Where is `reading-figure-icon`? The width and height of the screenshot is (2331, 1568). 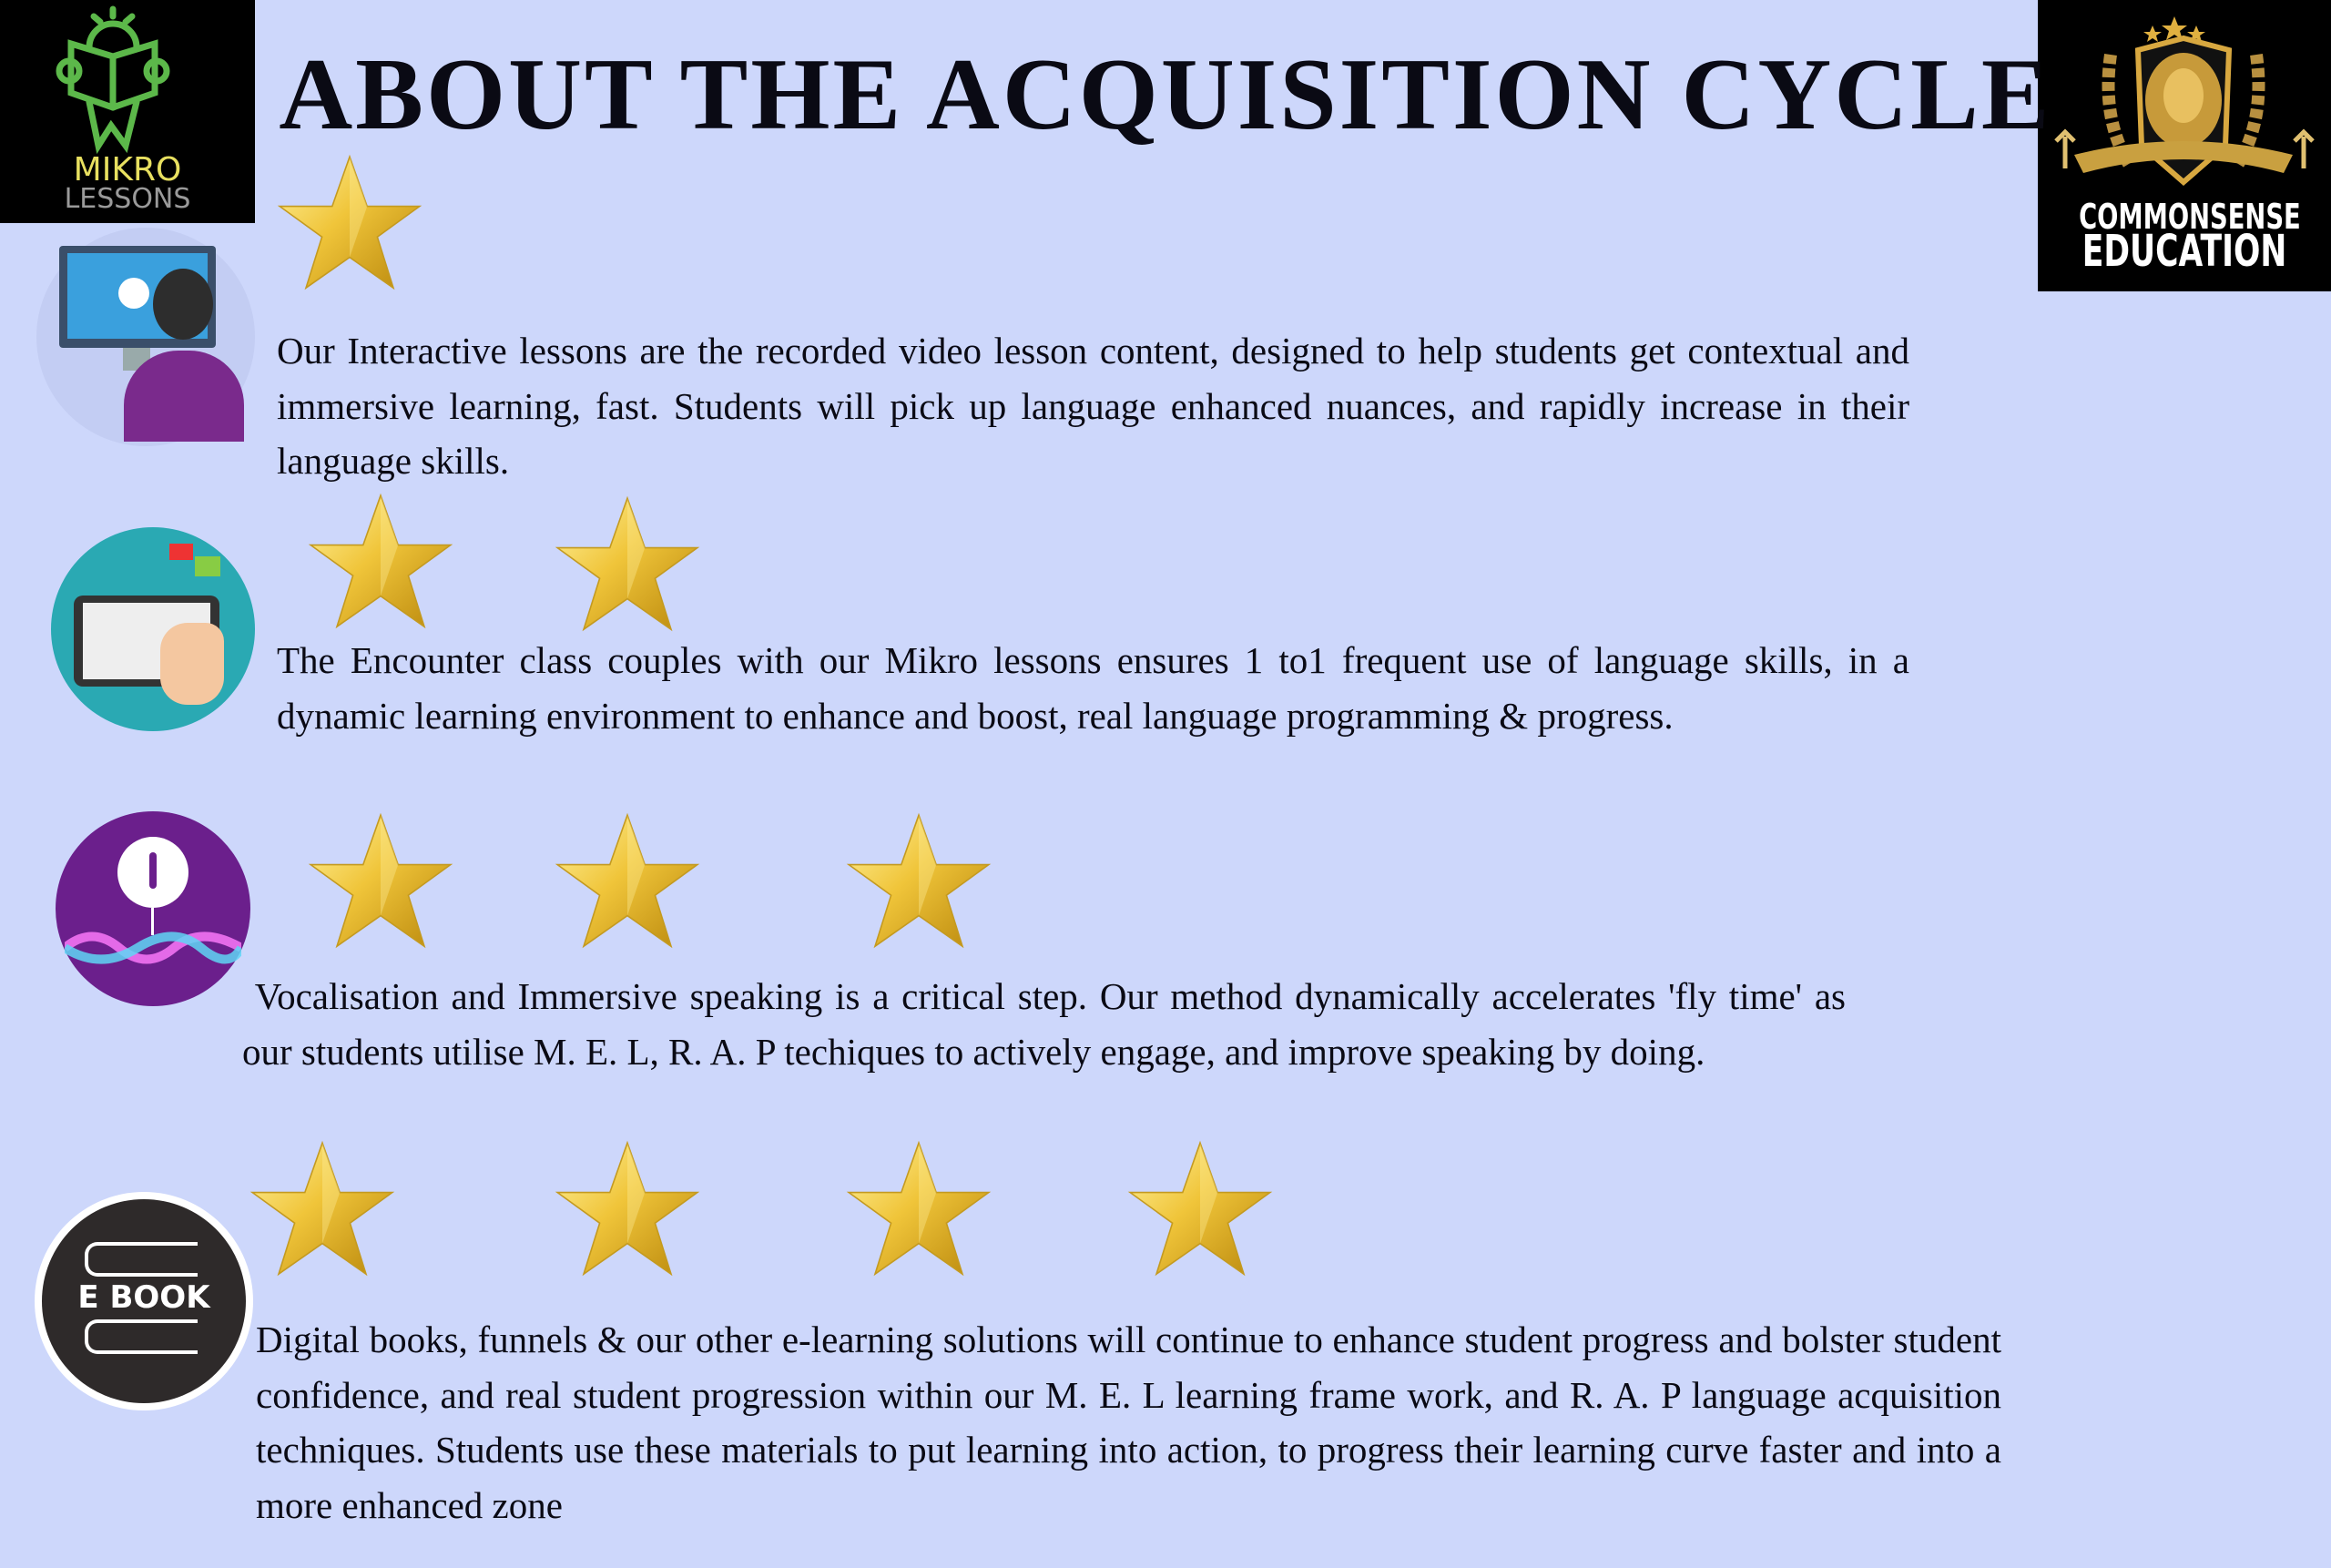 reading-figure-icon is located at coordinates (113, 80).